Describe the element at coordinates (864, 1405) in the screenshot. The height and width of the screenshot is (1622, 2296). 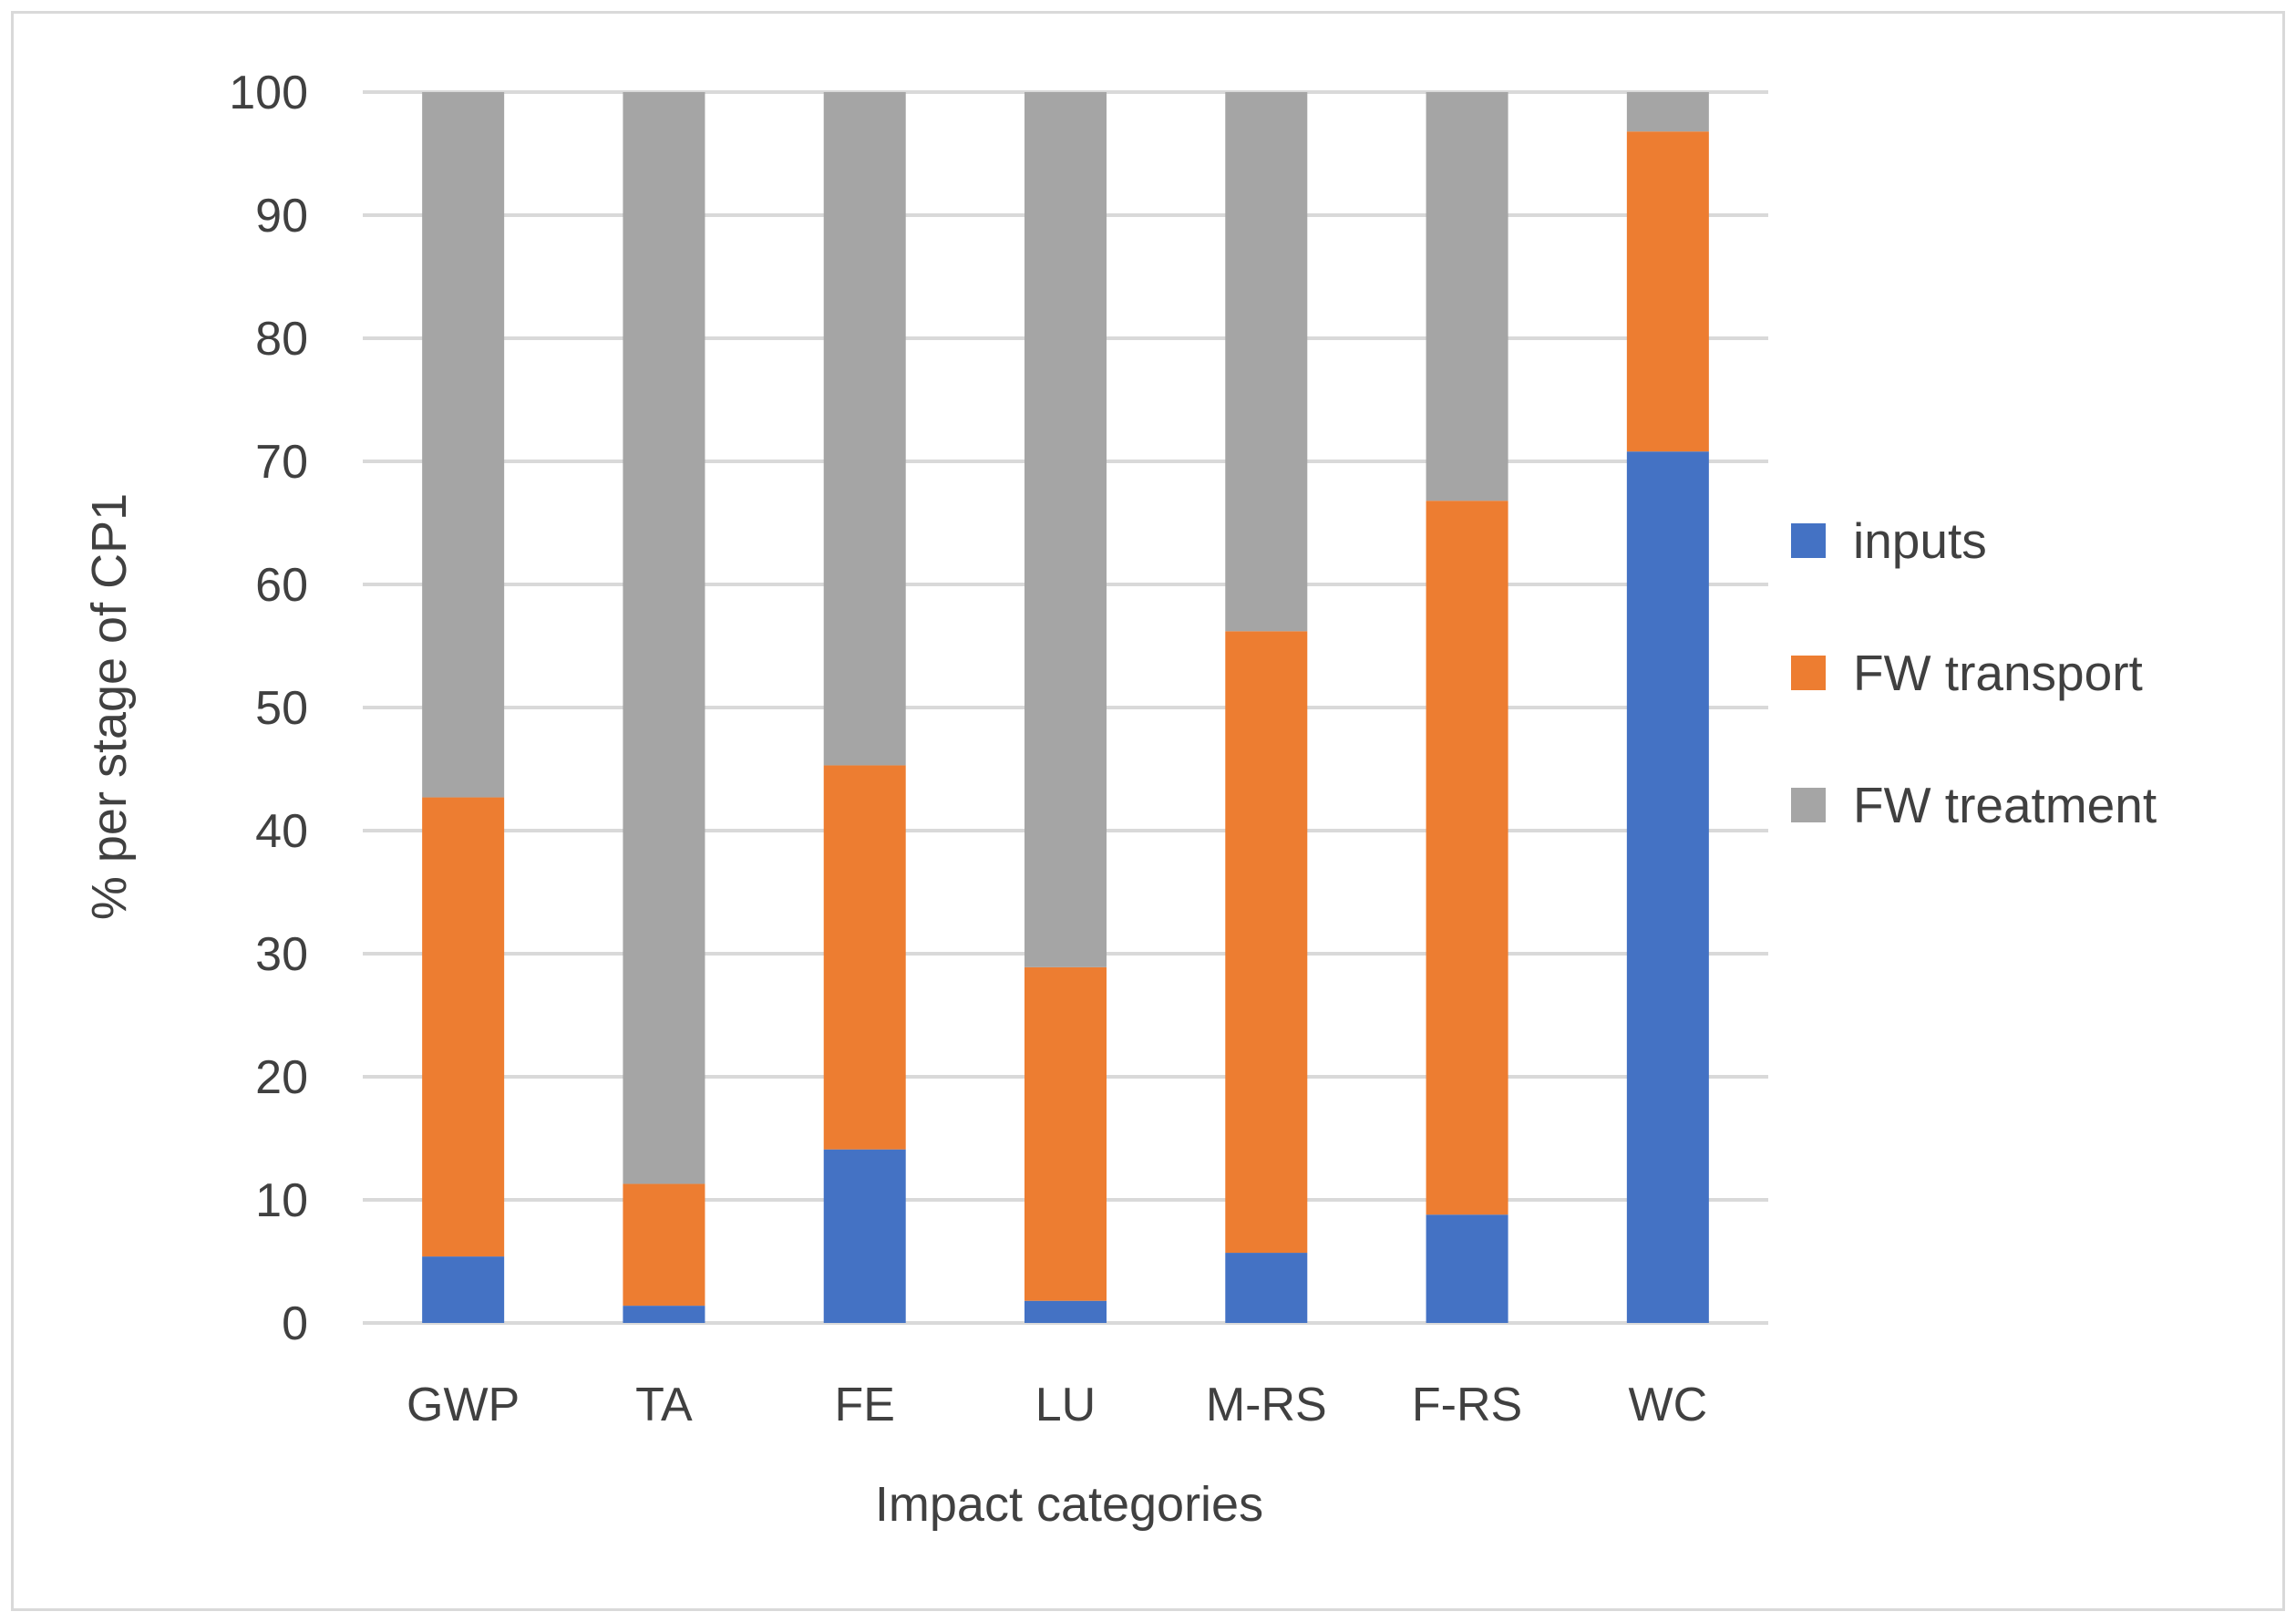
I see `x-tick-label-fe: FE` at that location.